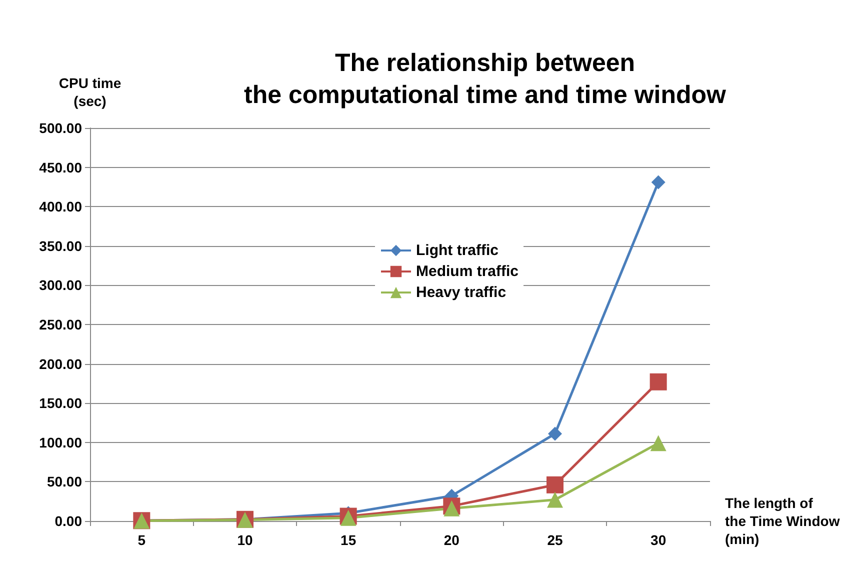 This screenshot has height=569, width=850. I want to click on y-tick-label: 450.00, so click(60, 167).